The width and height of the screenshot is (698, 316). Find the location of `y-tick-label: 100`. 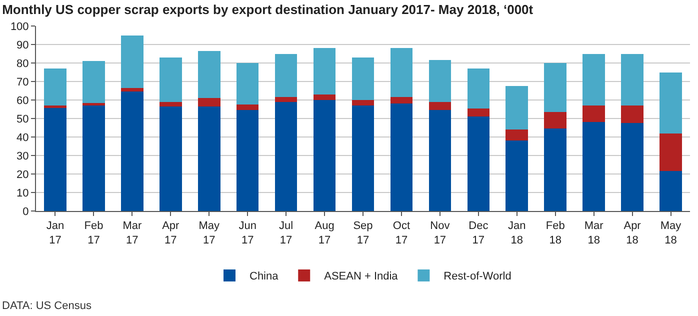

y-tick-label: 100 is located at coordinates (19, 26).